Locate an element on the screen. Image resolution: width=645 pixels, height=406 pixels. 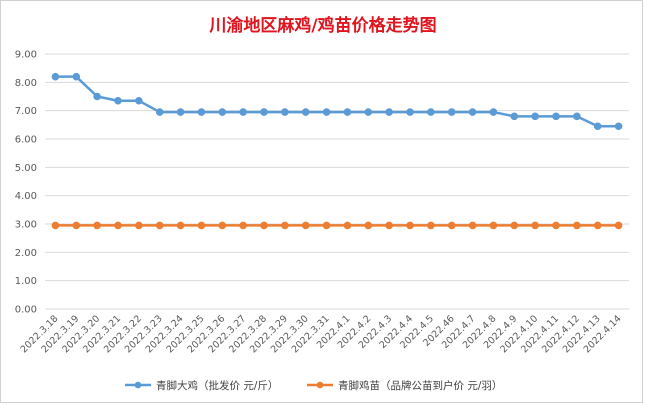
legend-label: 青脚鸡苗（品牌公苗到户价 元/羽） is located at coordinates (420, 385).